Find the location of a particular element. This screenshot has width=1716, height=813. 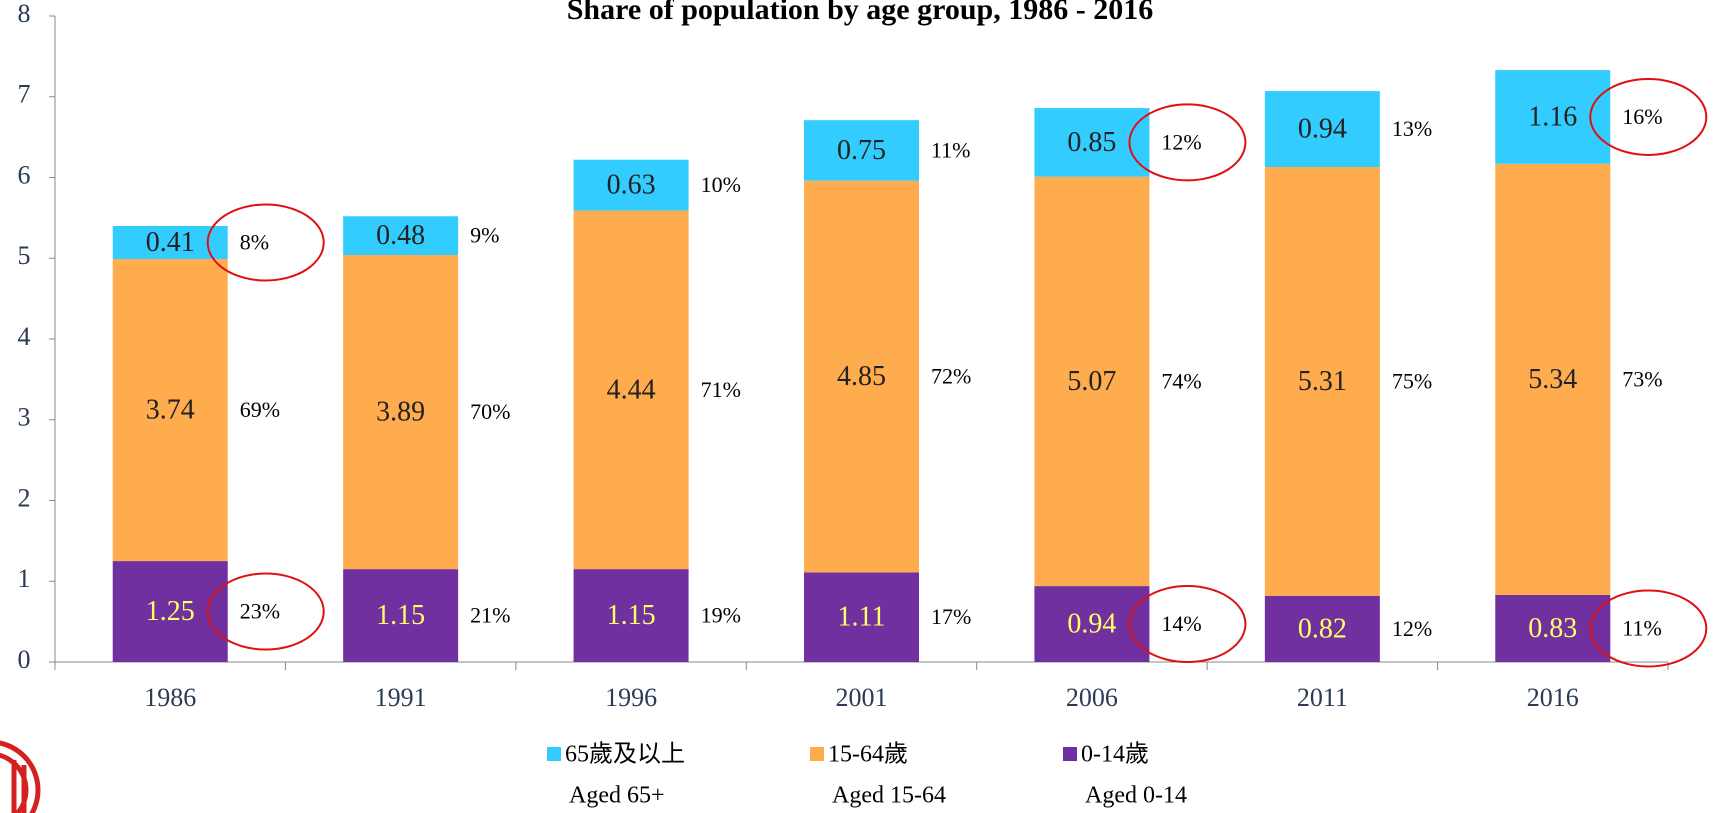

legend-label-en: Aged 65+ is located at coordinates (617, 796).